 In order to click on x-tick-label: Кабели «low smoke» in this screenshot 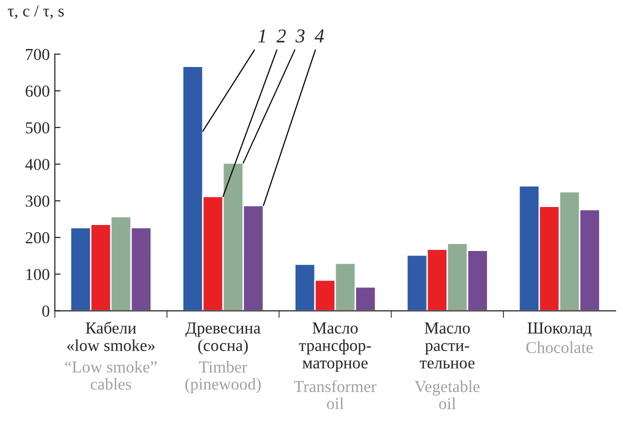, I will do `click(111, 337)`.